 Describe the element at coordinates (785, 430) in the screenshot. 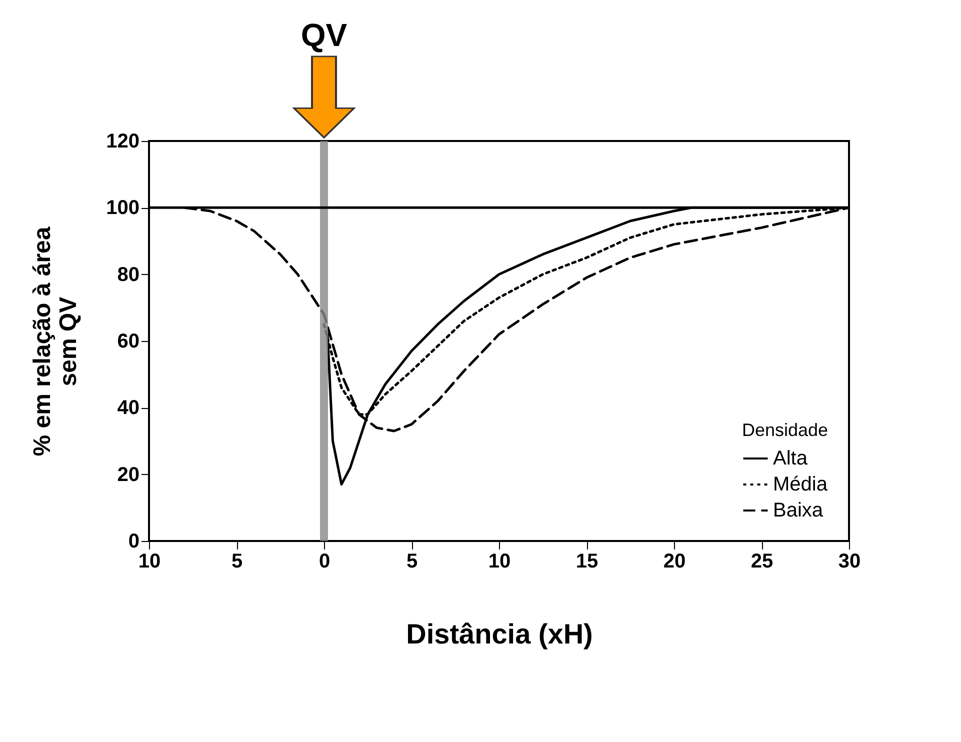

I see `legend-title: Densidade` at that location.